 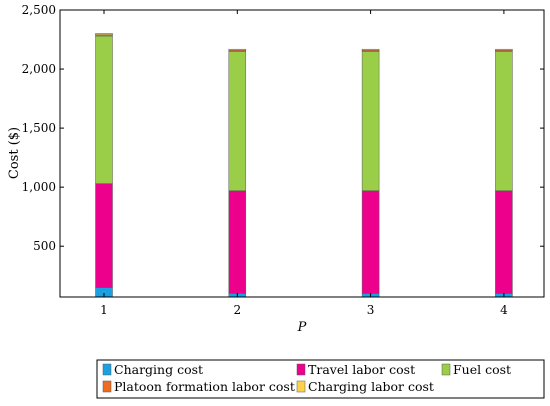 What do you see at coordinates (44, 246) in the screenshot?
I see `y-tick-label: 500` at bounding box center [44, 246].